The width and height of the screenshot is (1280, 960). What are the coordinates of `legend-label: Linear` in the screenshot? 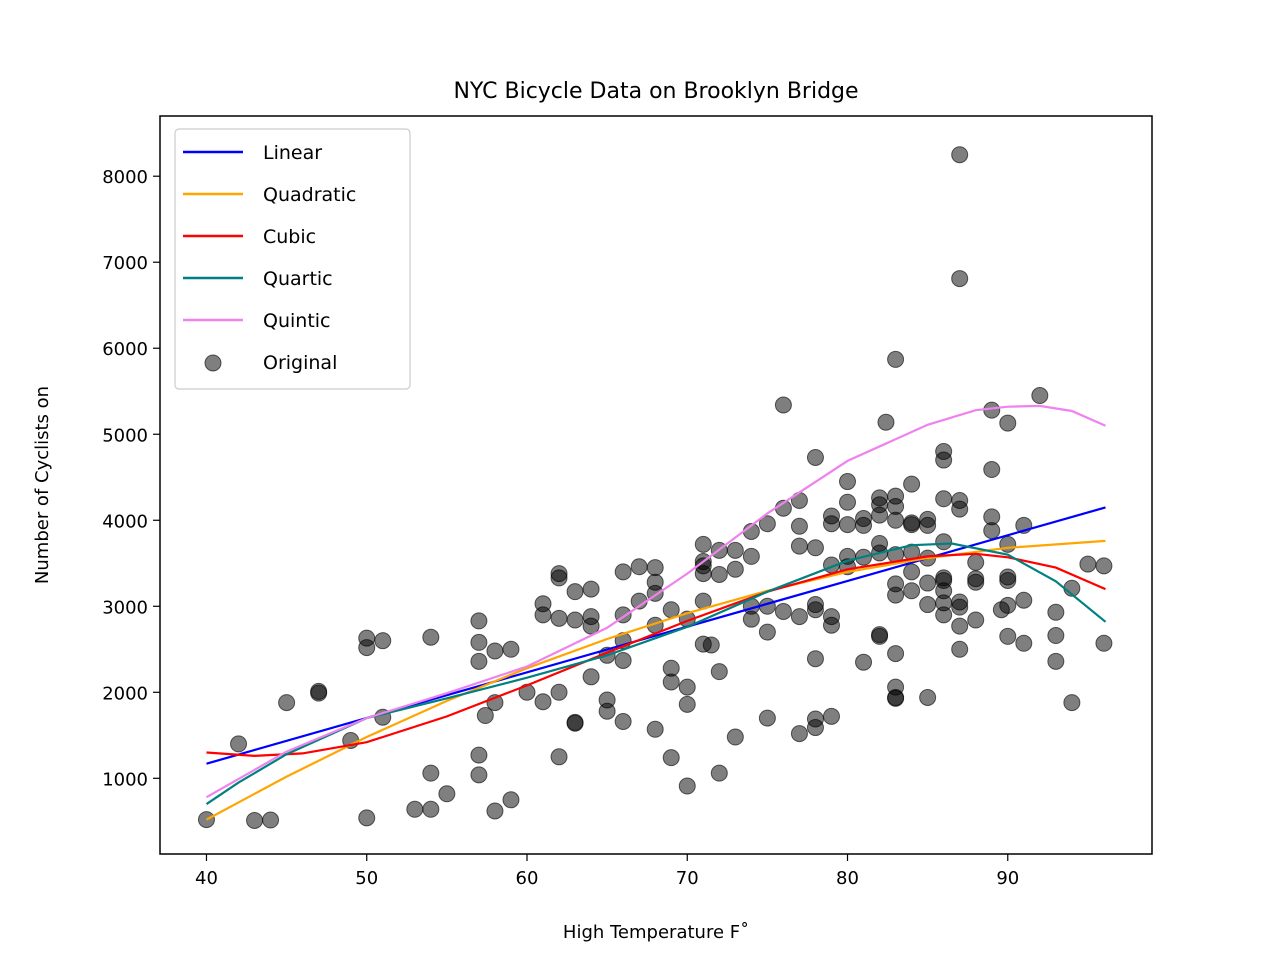 It's located at (292, 153).